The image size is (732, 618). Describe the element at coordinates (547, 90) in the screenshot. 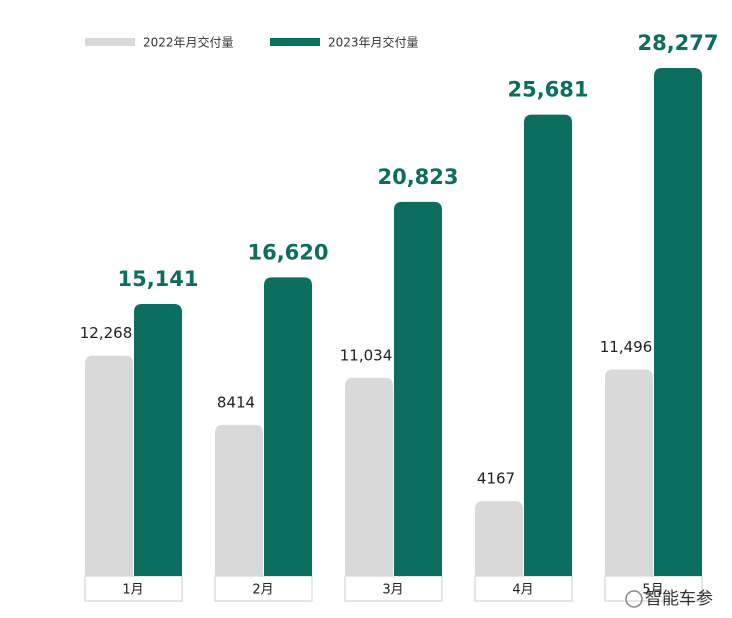

I see `value-label: 25,681` at that location.